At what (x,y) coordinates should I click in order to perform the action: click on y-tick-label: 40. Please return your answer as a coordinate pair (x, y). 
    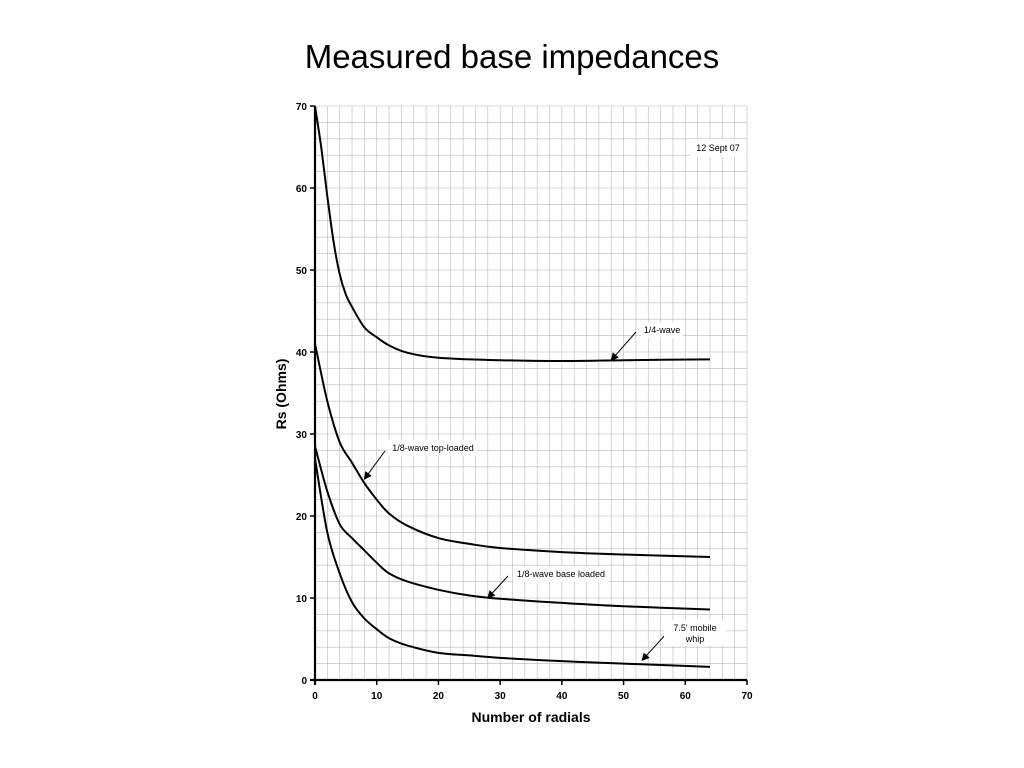
    Looking at the image, I should click on (302, 353).